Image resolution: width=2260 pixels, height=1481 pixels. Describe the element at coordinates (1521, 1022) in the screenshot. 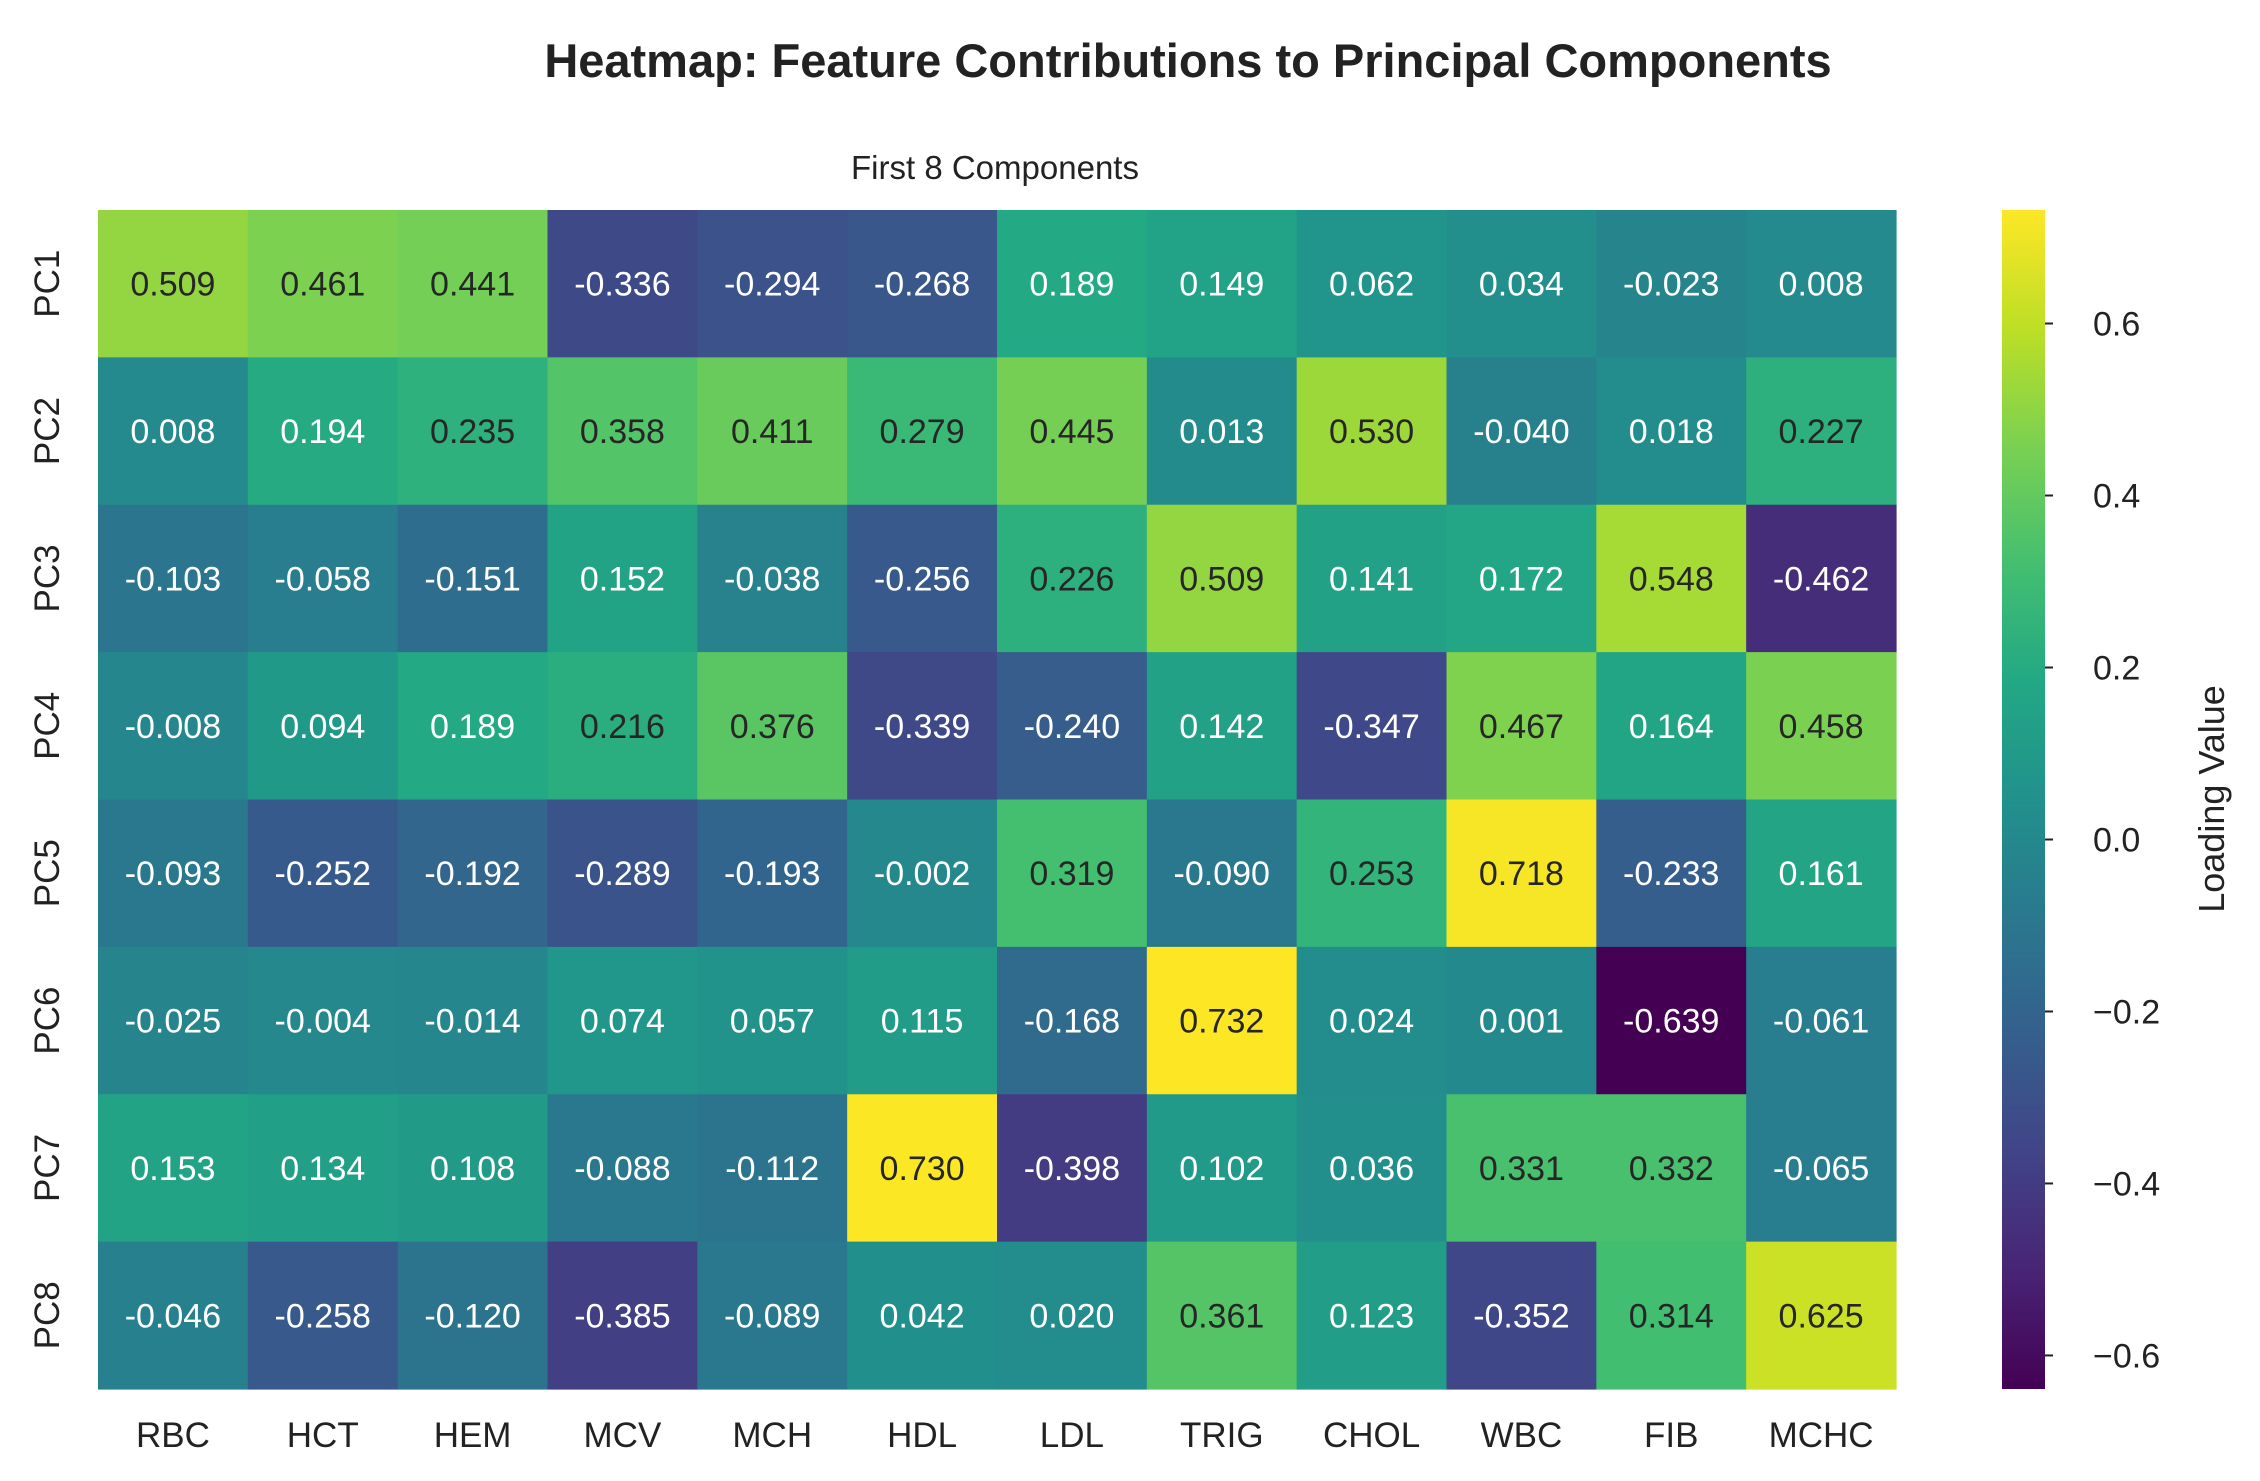

I see `cell-value-label: 0.001` at that location.